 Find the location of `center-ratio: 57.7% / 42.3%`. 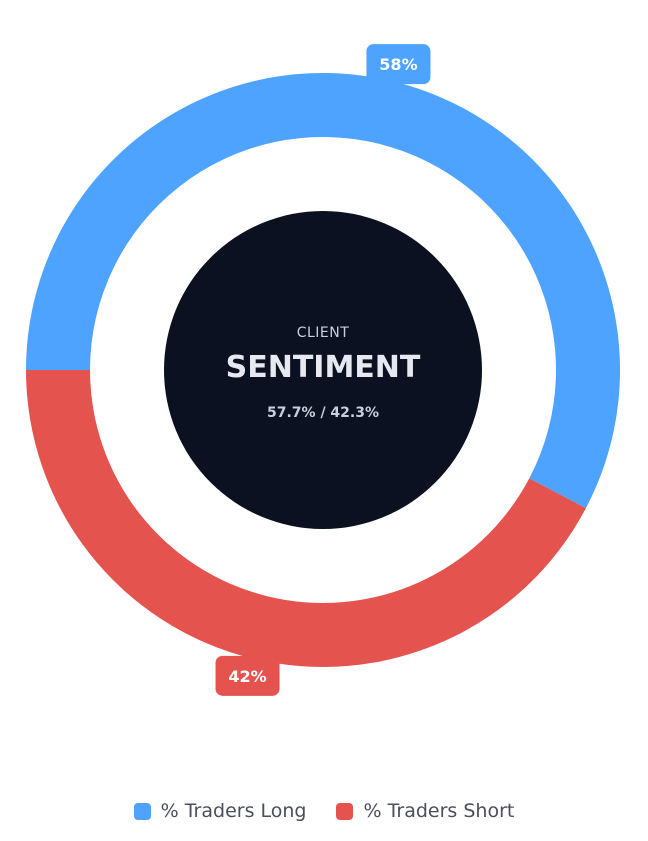

center-ratio: 57.7% / 42.3% is located at coordinates (323, 413).